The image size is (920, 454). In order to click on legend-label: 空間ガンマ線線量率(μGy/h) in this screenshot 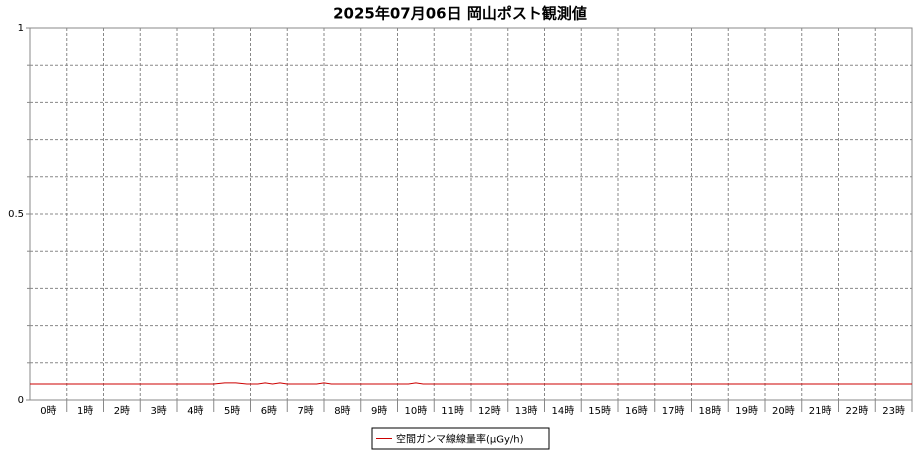, I will do `click(460, 439)`.